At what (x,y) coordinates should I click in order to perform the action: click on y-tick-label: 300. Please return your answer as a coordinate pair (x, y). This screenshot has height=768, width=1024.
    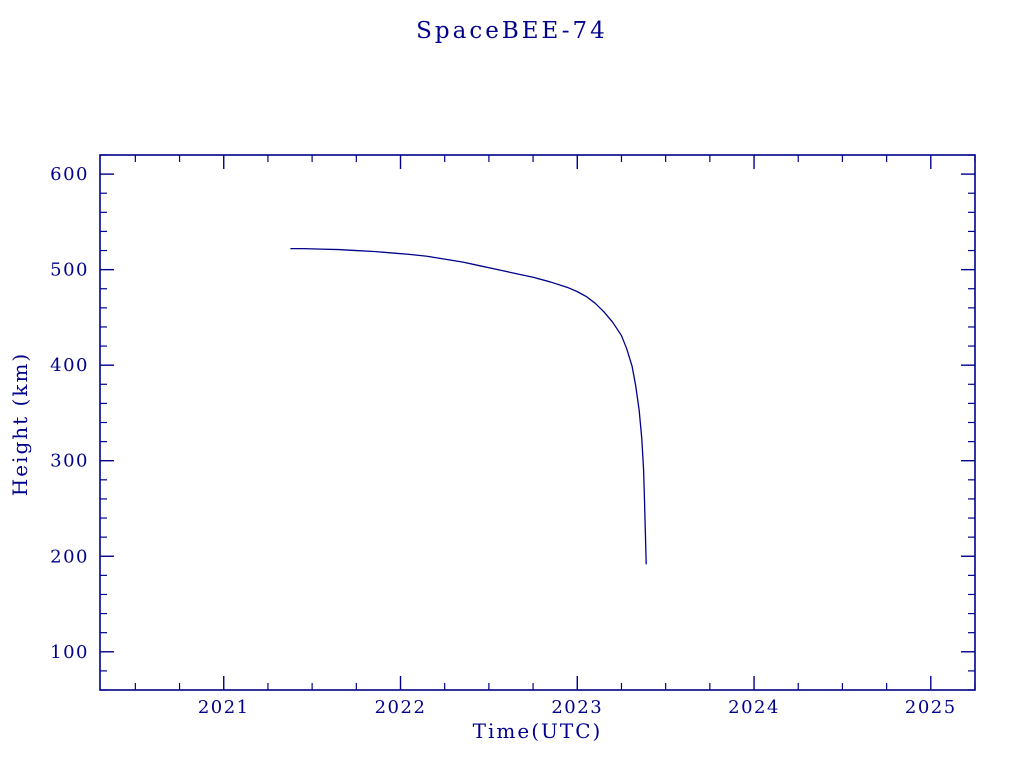
    Looking at the image, I should click on (69, 461).